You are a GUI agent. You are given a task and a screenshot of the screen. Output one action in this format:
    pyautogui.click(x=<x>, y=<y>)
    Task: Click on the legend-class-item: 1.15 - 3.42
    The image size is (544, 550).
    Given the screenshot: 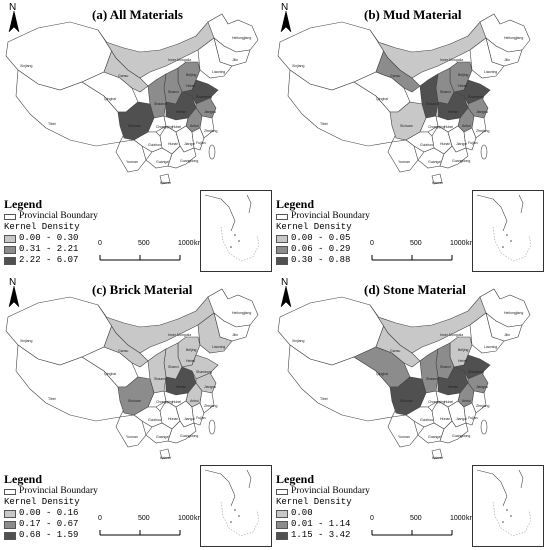 What is the action you would take?
    pyautogui.click(x=330, y=535)
    